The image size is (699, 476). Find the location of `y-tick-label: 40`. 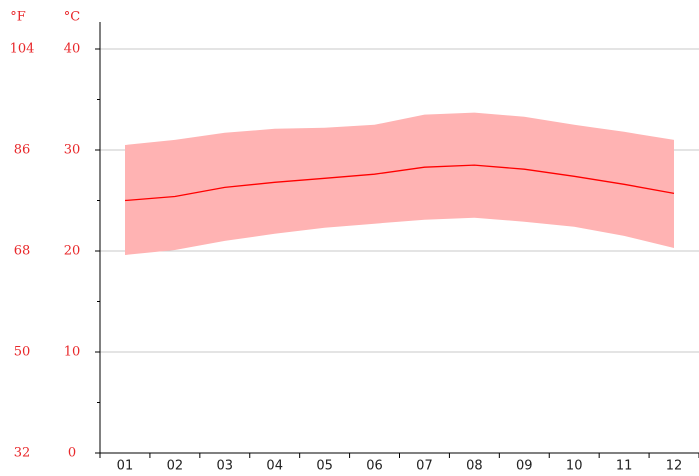

y-tick-label: 40 is located at coordinates (72, 49).